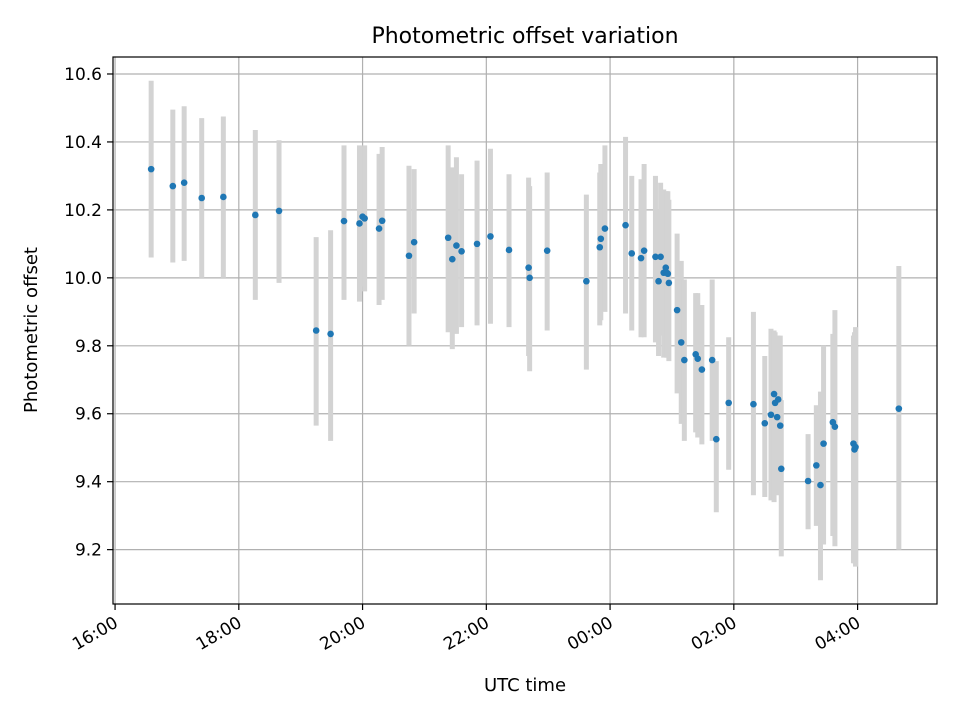 The height and width of the screenshot is (720, 960). Describe the element at coordinates (524, 36) in the screenshot. I see `chart-title: Photometric offset variation` at that location.